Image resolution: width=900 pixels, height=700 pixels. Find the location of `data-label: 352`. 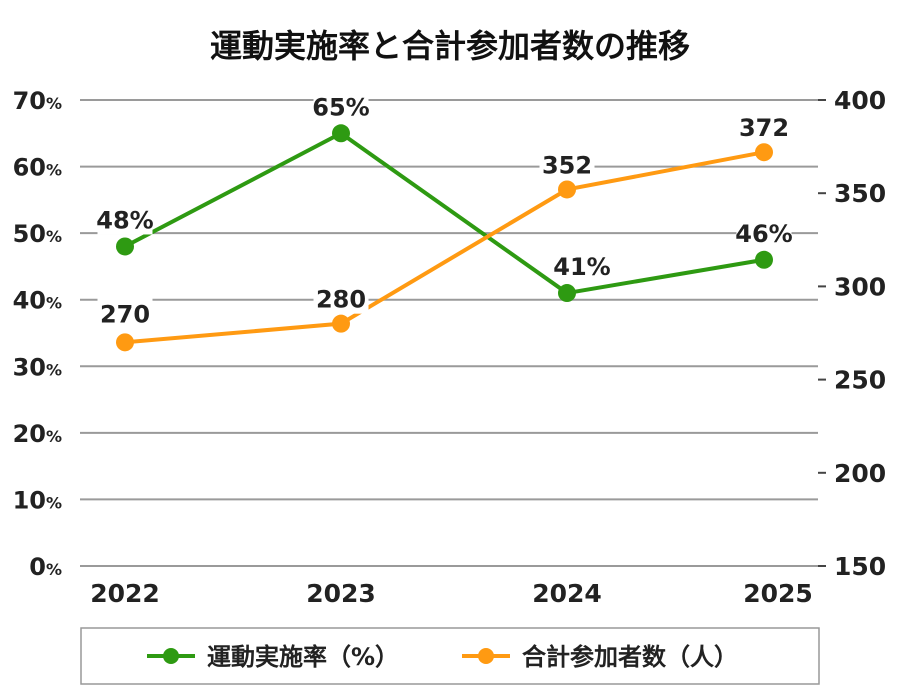

data-label: 352 is located at coordinates (567, 165).